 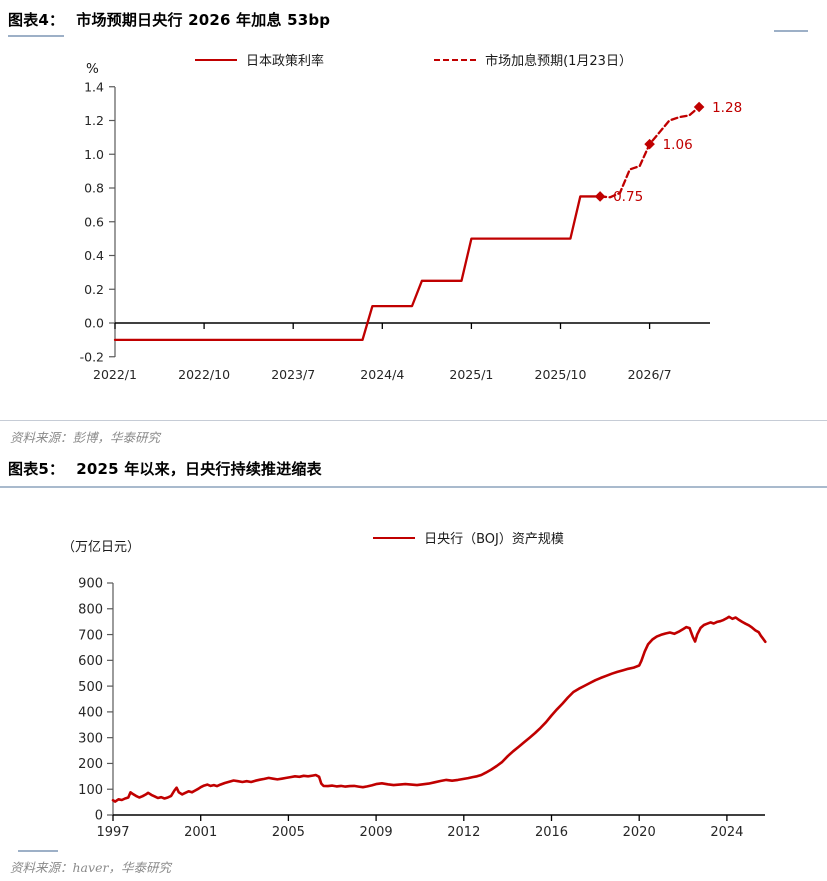 What do you see at coordinates (94, 289) in the screenshot?
I see `y-tick-label: 0.2` at bounding box center [94, 289].